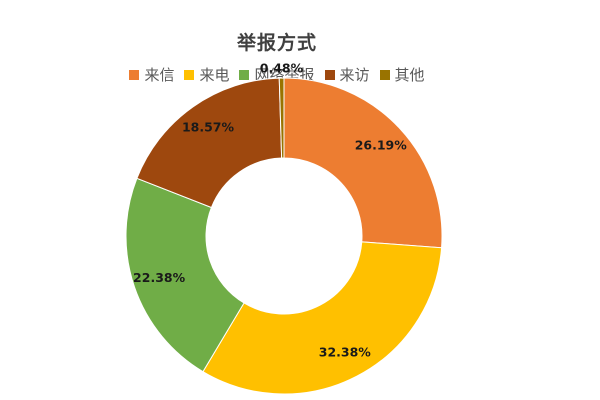 The image size is (600, 400). What do you see at coordinates (276, 43) in the screenshot?
I see `chart-title: 举报方式` at bounding box center [276, 43].